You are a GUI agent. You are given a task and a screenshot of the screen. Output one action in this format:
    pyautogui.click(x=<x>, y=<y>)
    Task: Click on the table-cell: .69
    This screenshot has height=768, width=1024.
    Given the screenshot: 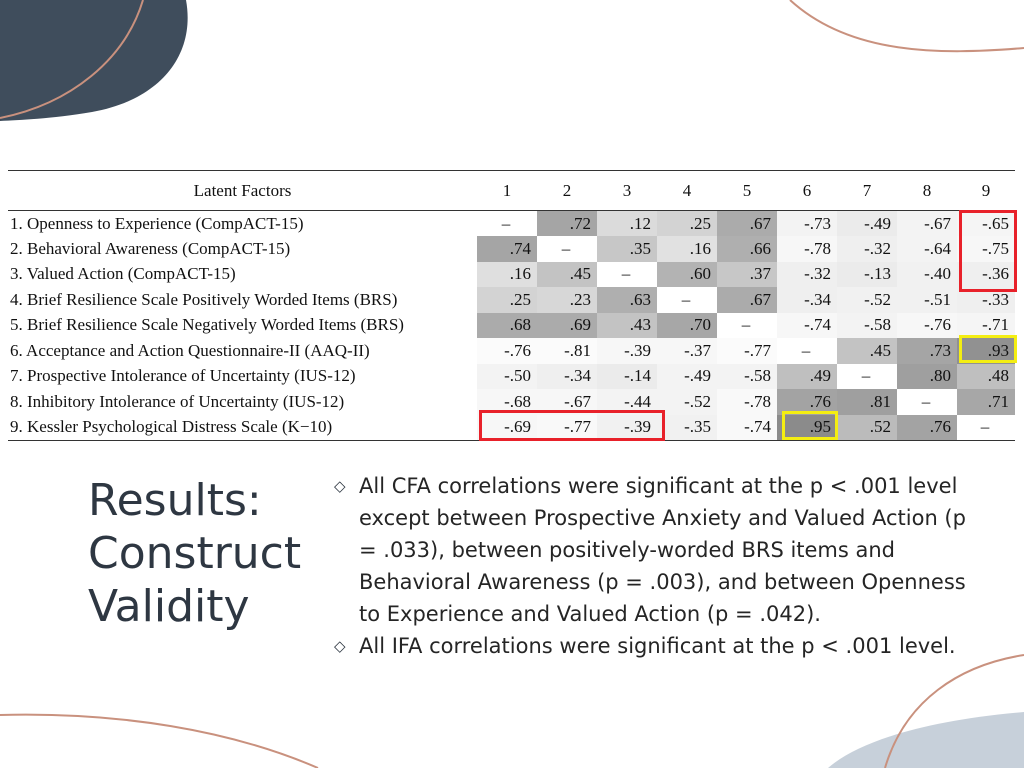 What is the action you would take?
    pyautogui.click(x=567, y=325)
    